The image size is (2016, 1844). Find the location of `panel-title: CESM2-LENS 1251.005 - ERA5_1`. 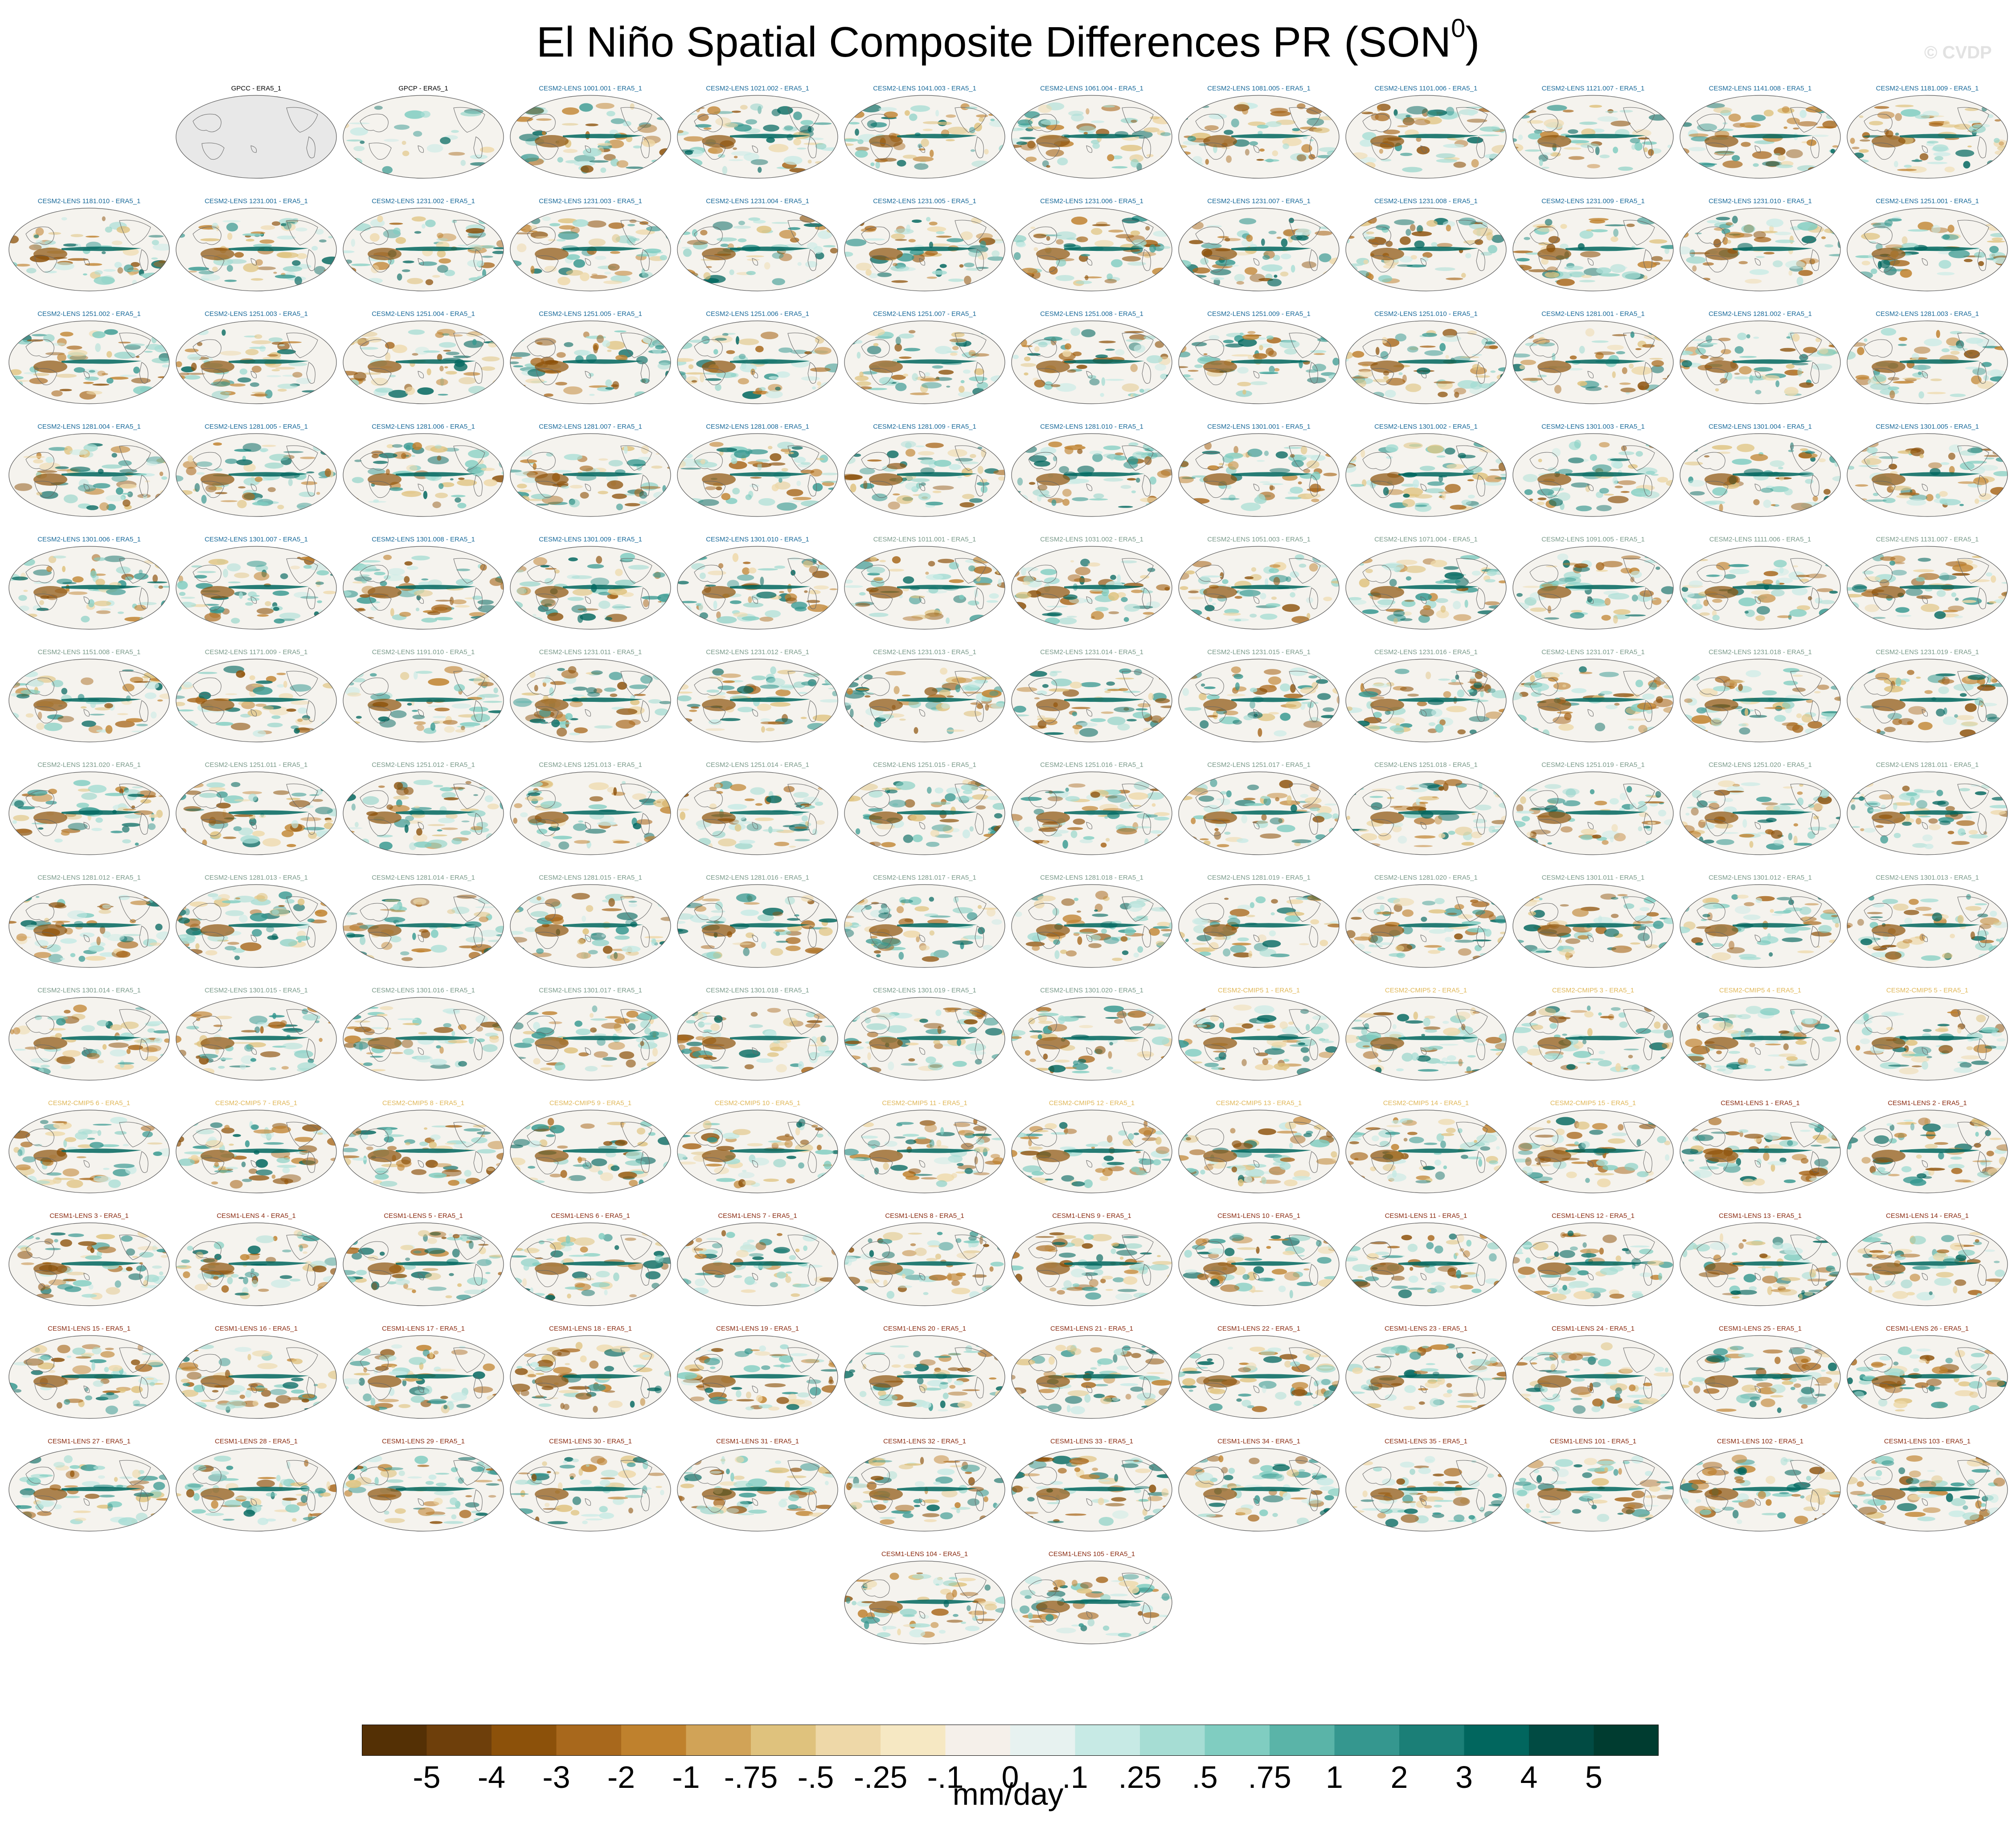

panel-title: CESM2-LENS 1251.005 - ERA5_1 is located at coordinates (590, 314).